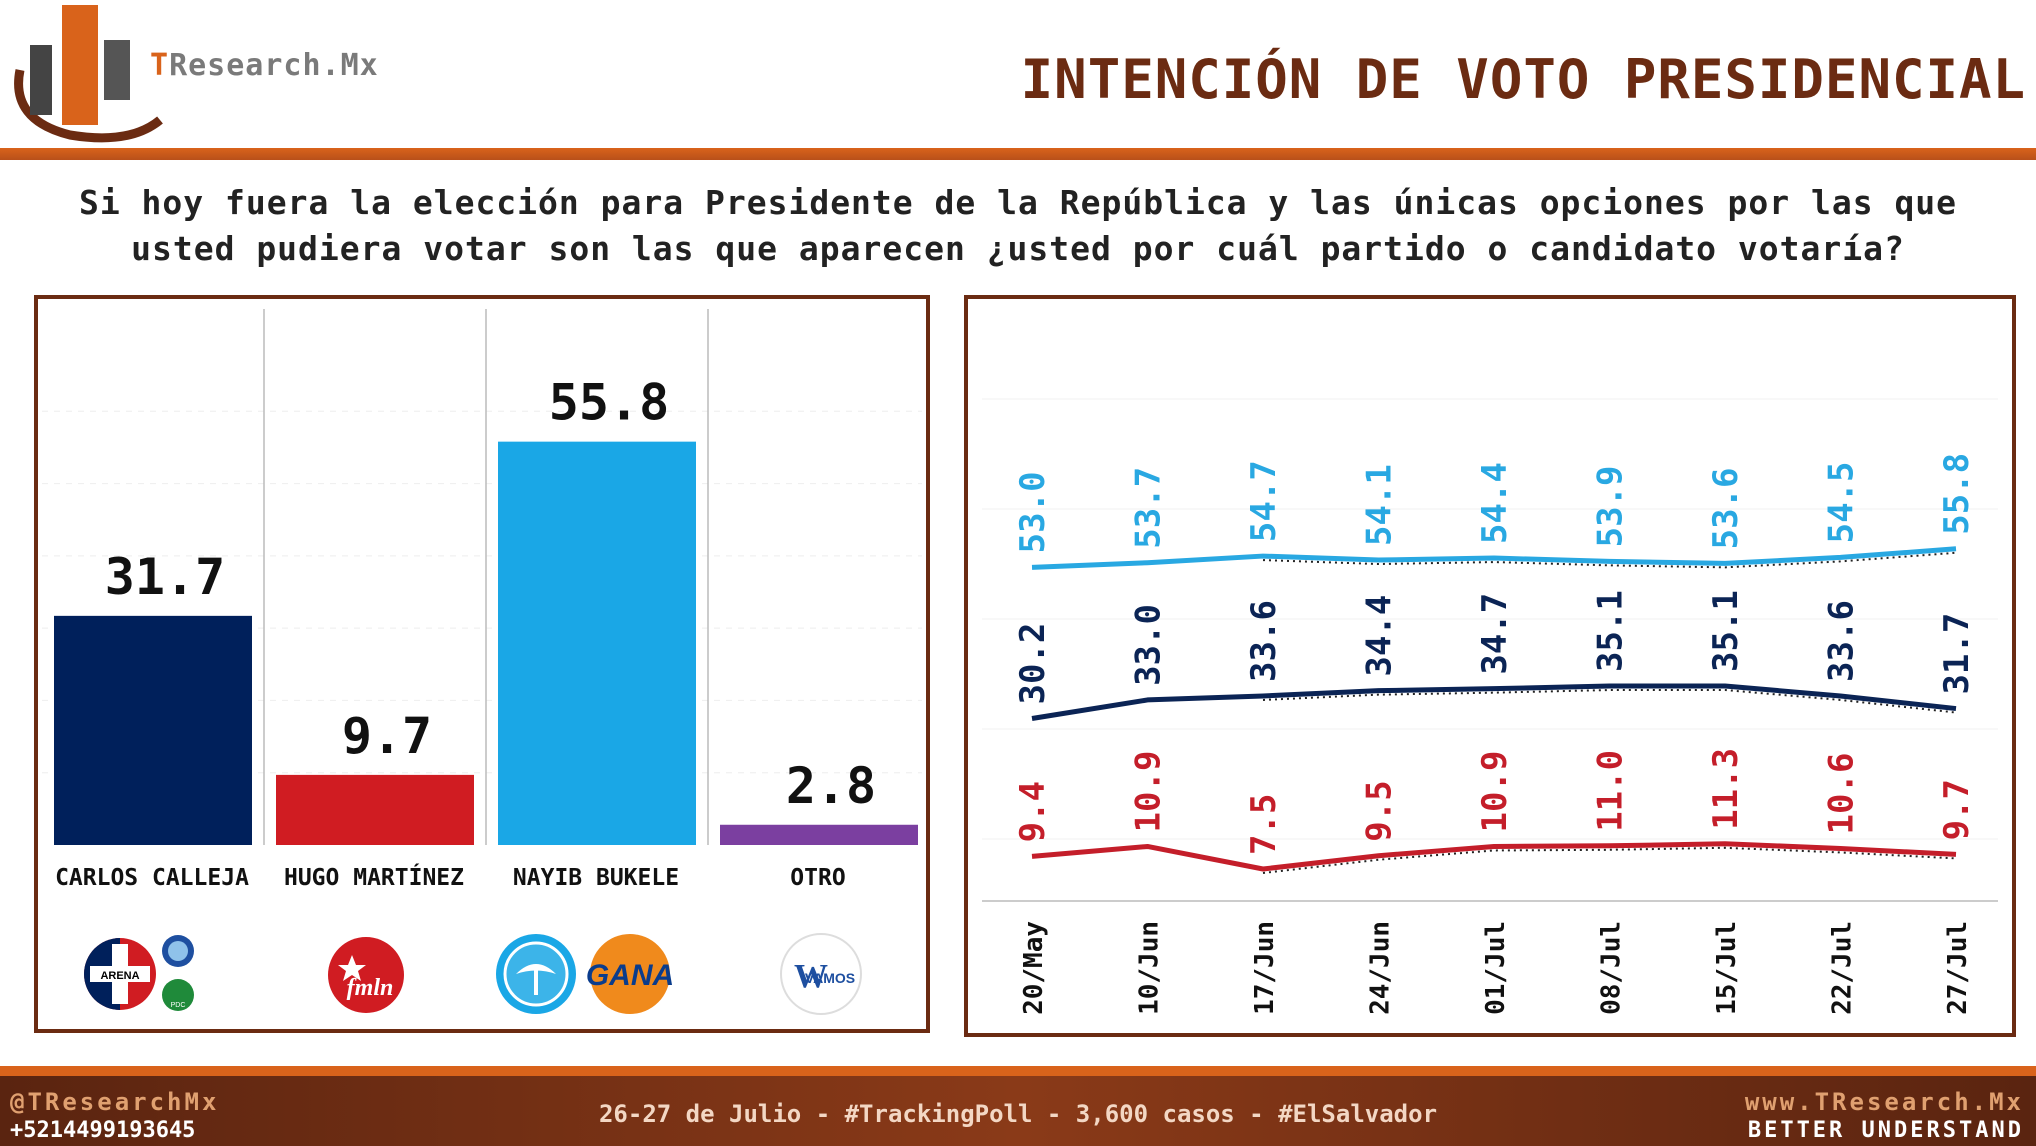 The width and height of the screenshot is (2036, 1146). I want to click on bar-value-label: 2.8, so click(831, 786).